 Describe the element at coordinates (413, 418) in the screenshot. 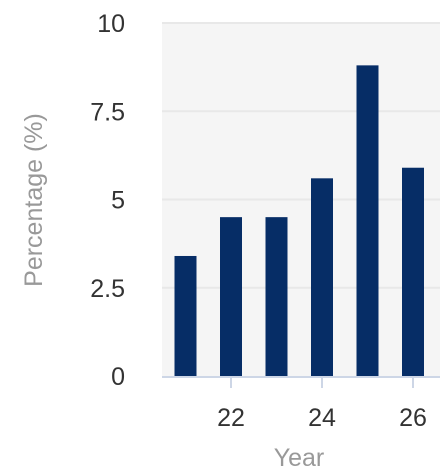

I see `x-tick-label: 26` at that location.